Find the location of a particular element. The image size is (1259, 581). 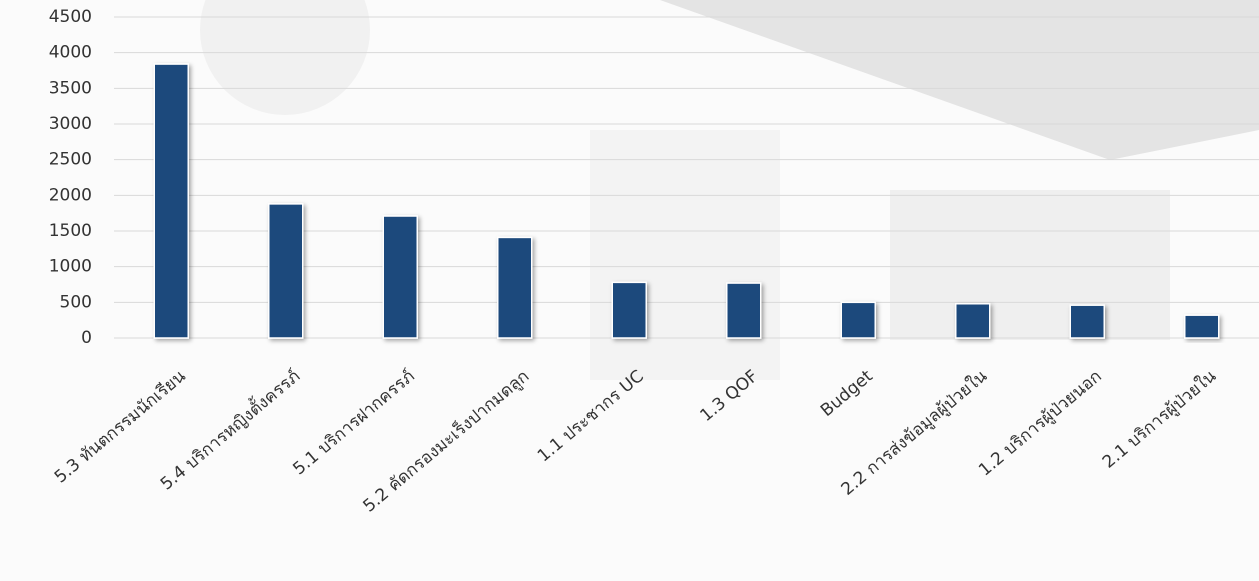

y-tick-label: 3000 is located at coordinates (70, 124).